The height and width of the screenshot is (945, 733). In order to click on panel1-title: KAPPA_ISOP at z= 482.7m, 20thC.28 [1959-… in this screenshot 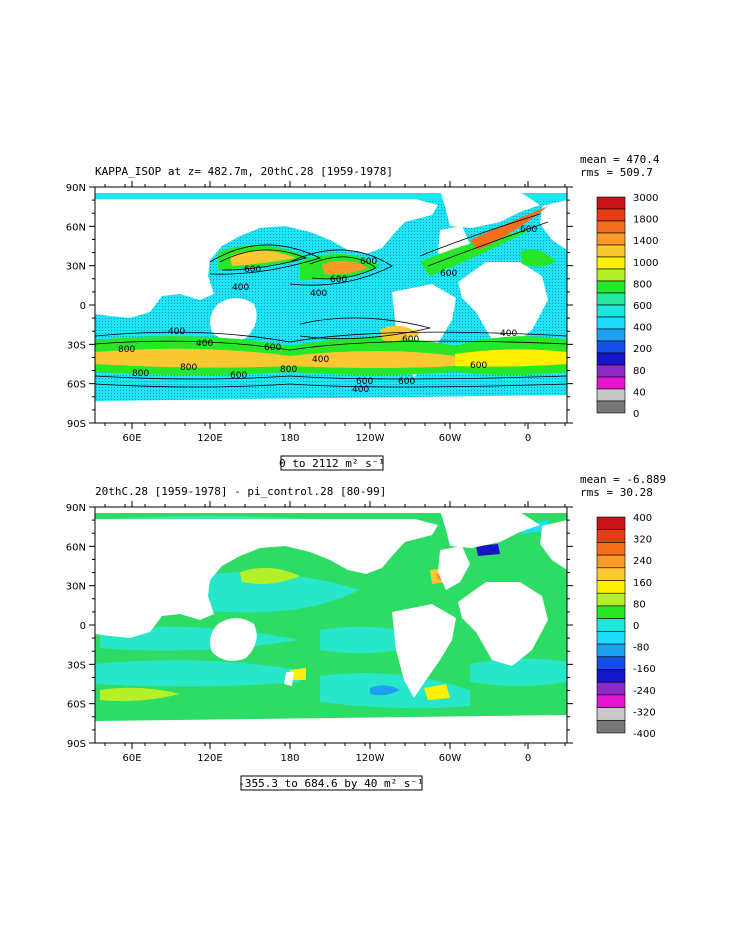, I will do `click(244, 171)`.